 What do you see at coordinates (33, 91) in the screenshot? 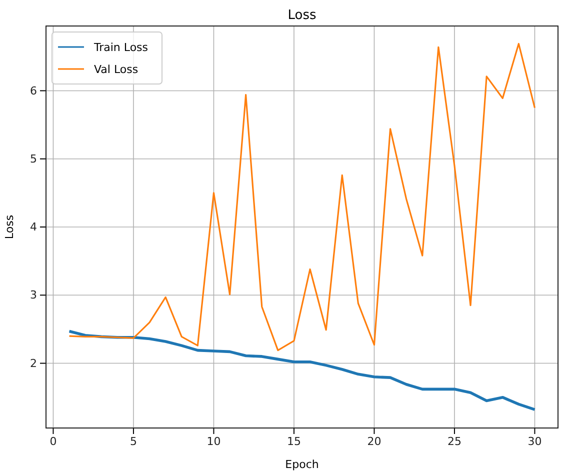
I see `y-tick-label: 6` at bounding box center [33, 91].